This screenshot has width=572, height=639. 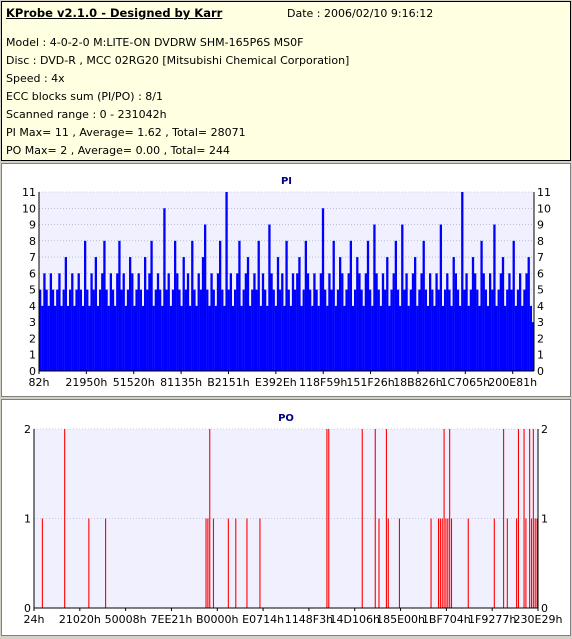 What do you see at coordinates (217, 619) in the screenshot?
I see `po-xtick-label: B0000h` at bounding box center [217, 619].